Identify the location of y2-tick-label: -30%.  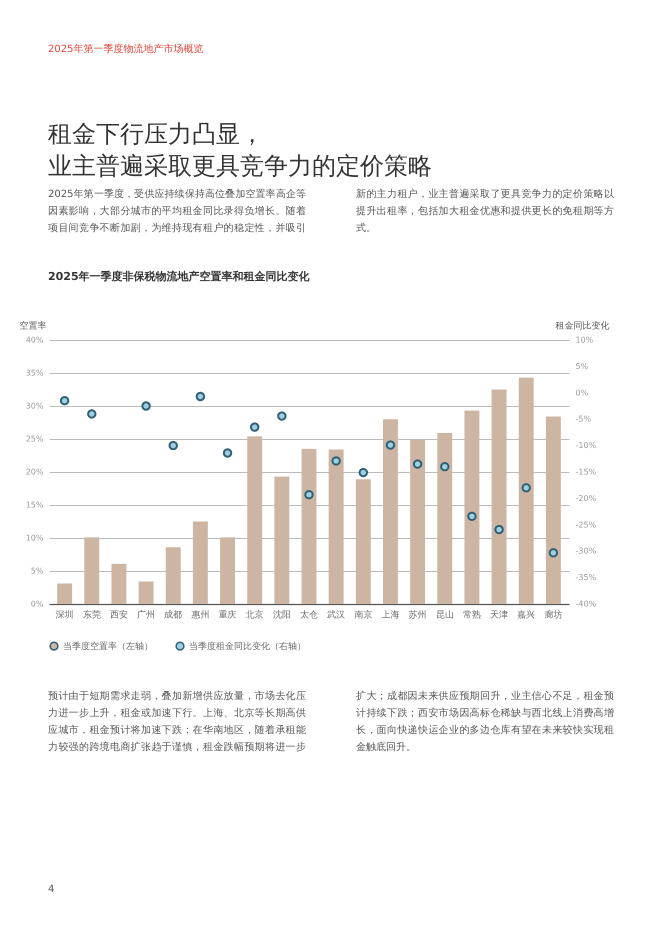
(586, 551).